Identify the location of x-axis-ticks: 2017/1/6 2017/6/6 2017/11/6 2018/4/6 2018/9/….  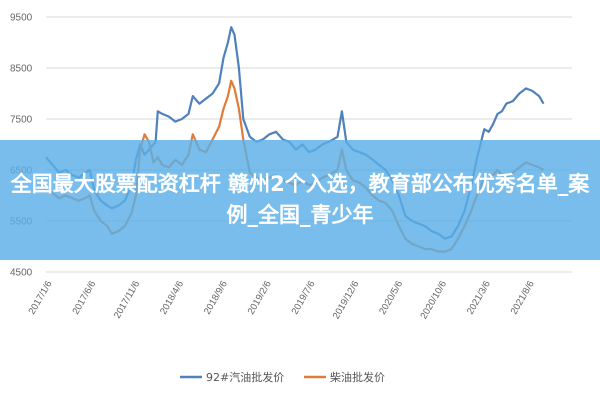
(282, 300).